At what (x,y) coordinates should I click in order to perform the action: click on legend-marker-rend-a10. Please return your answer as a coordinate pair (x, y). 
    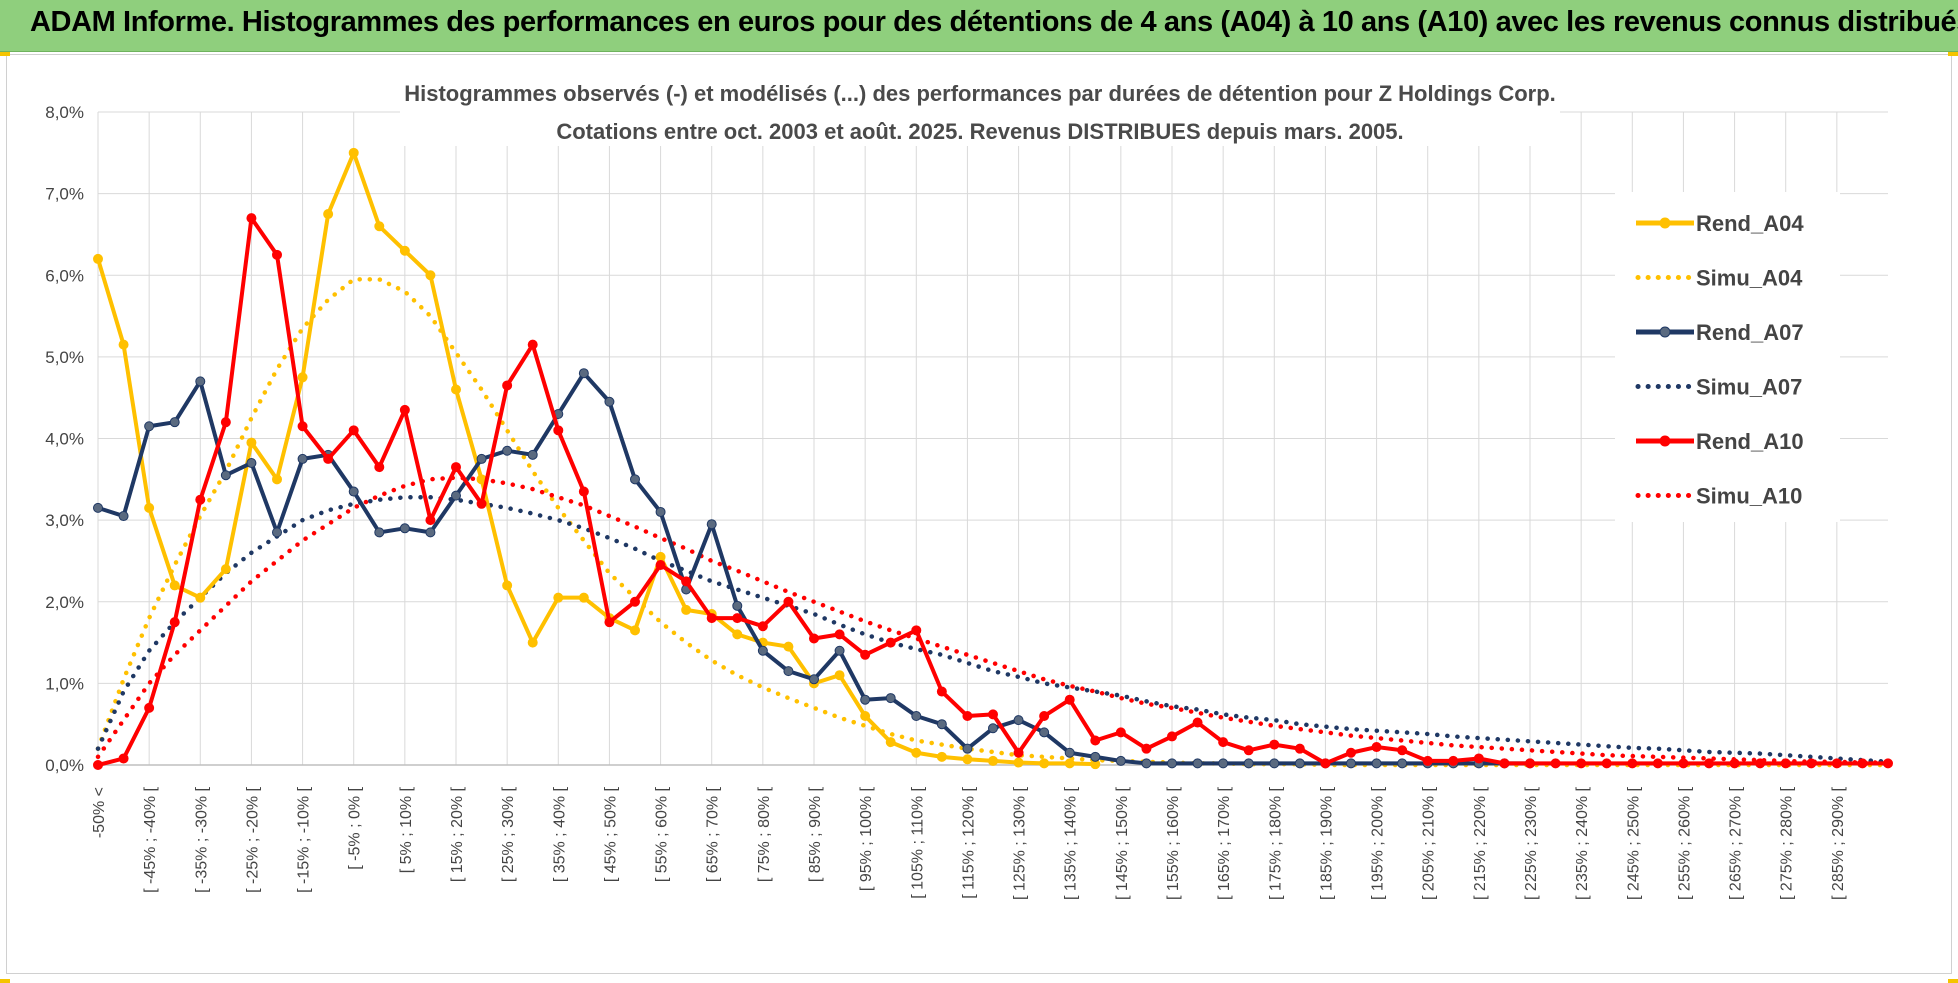
    Looking at the image, I should click on (1665, 441).